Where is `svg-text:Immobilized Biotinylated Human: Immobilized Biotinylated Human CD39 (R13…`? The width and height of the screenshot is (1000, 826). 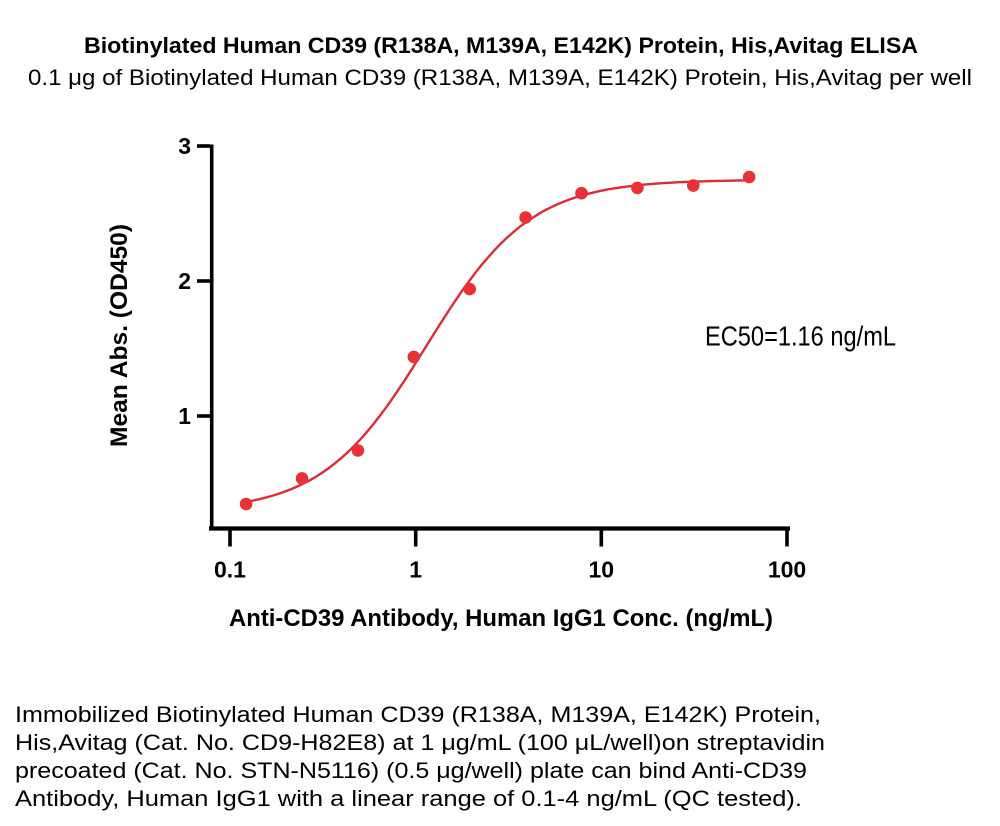 svg-text:Immobilized Biotinylated Human: Immobilized Biotinylated Human CD39 (R13… is located at coordinates (418, 714).